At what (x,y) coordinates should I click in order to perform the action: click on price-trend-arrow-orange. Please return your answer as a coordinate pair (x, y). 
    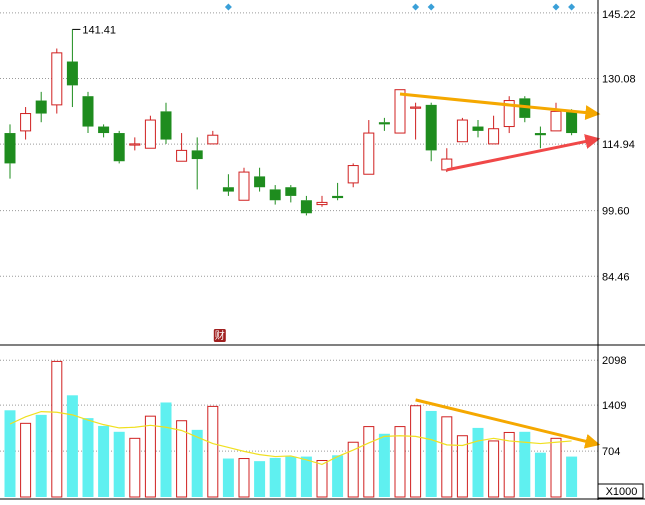
    Looking at the image, I should click on (500, 106).